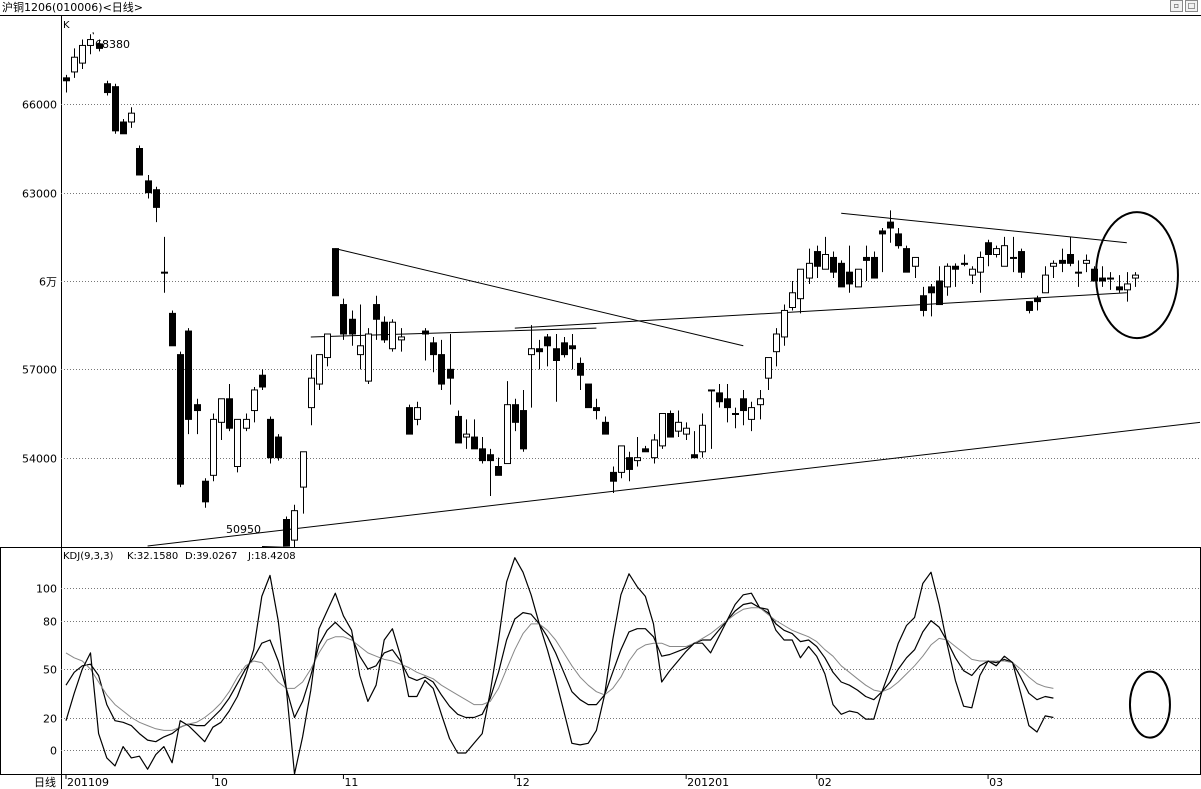 Image resolution: width=1201 pixels, height=789 pixels. I want to click on time-tick-label: 201201, so click(708, 782).